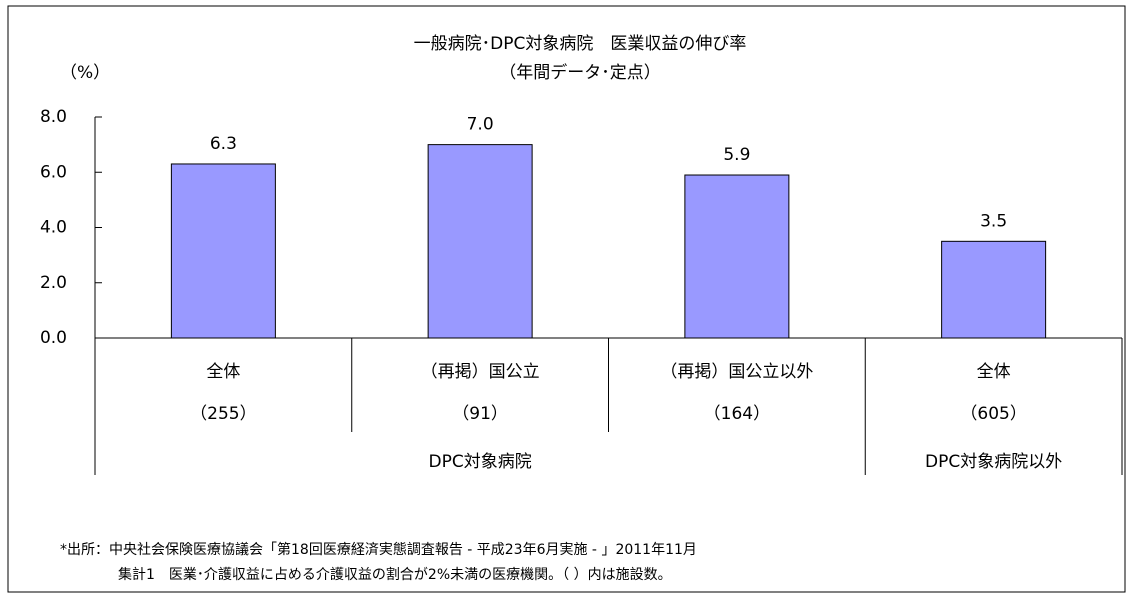 This screenshot has height=595, width=1133. I want to click on y-tick-label: 8.0, so click(53, 117).